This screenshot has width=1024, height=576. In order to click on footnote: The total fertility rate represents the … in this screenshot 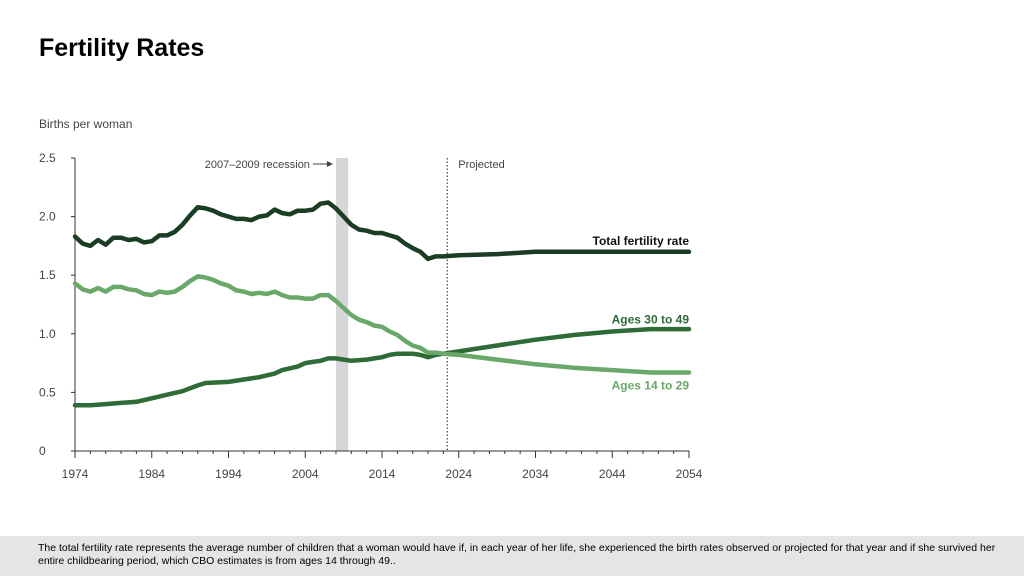, I will do `click(517, 554)`.